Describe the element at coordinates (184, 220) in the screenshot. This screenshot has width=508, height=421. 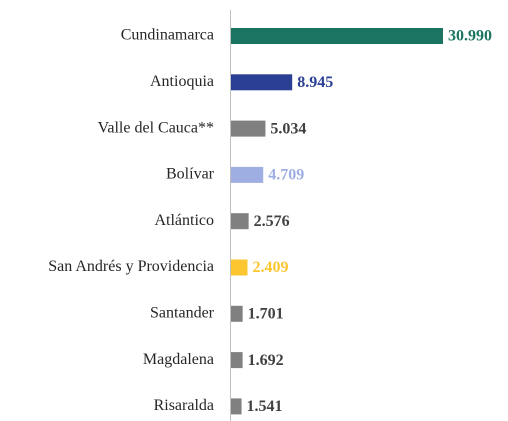
I see `category-label: Atlántico` at that location.